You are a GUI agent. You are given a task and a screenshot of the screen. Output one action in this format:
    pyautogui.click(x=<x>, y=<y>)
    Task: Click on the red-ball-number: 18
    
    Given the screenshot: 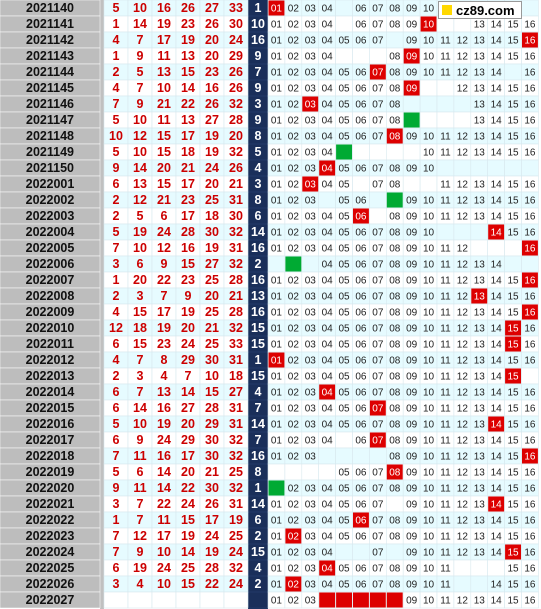 What is the action you would take?
    pyautogui.click(x=140, y=328)
    